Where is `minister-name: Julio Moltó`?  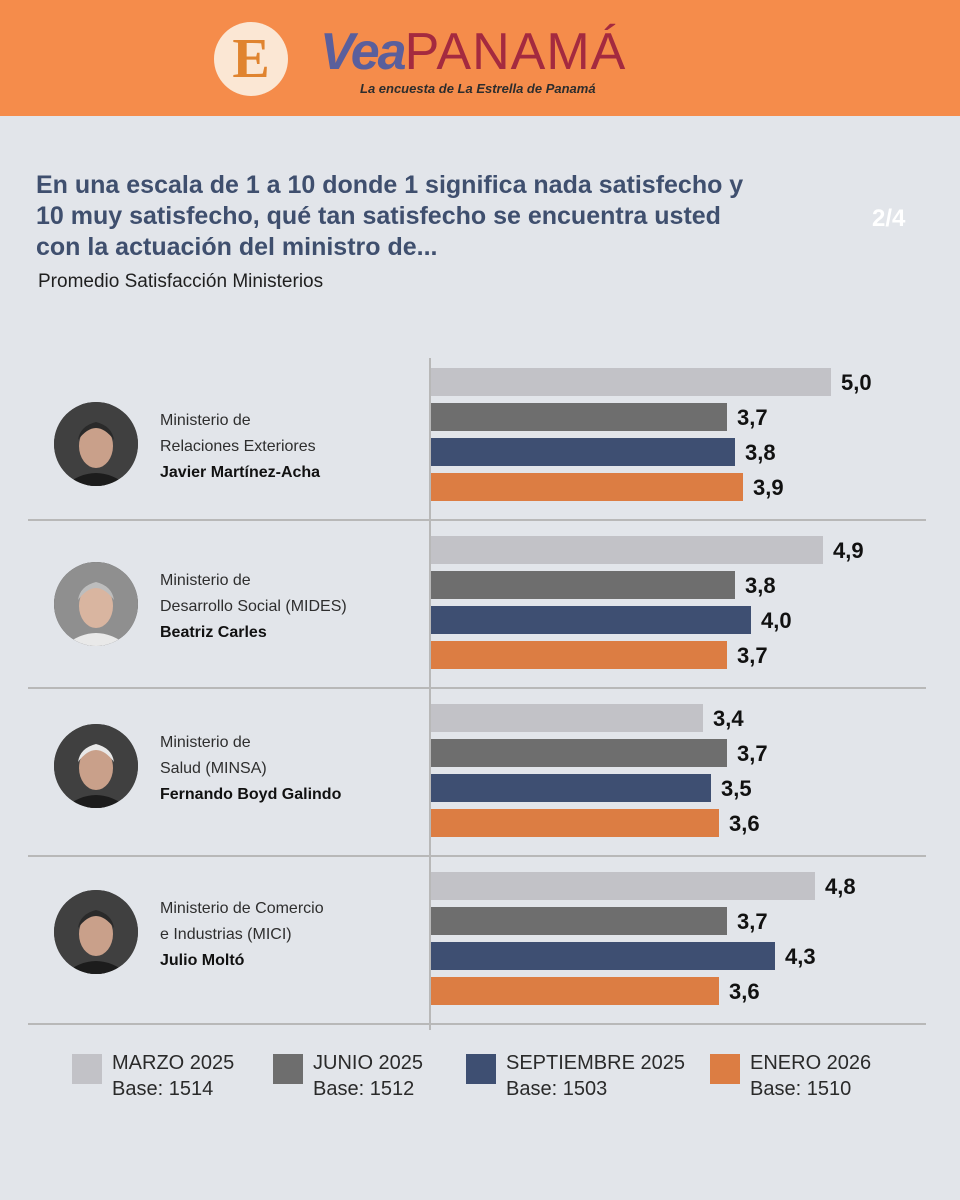
minister-name: Julio Moltó is located at coordinates (202, 960).